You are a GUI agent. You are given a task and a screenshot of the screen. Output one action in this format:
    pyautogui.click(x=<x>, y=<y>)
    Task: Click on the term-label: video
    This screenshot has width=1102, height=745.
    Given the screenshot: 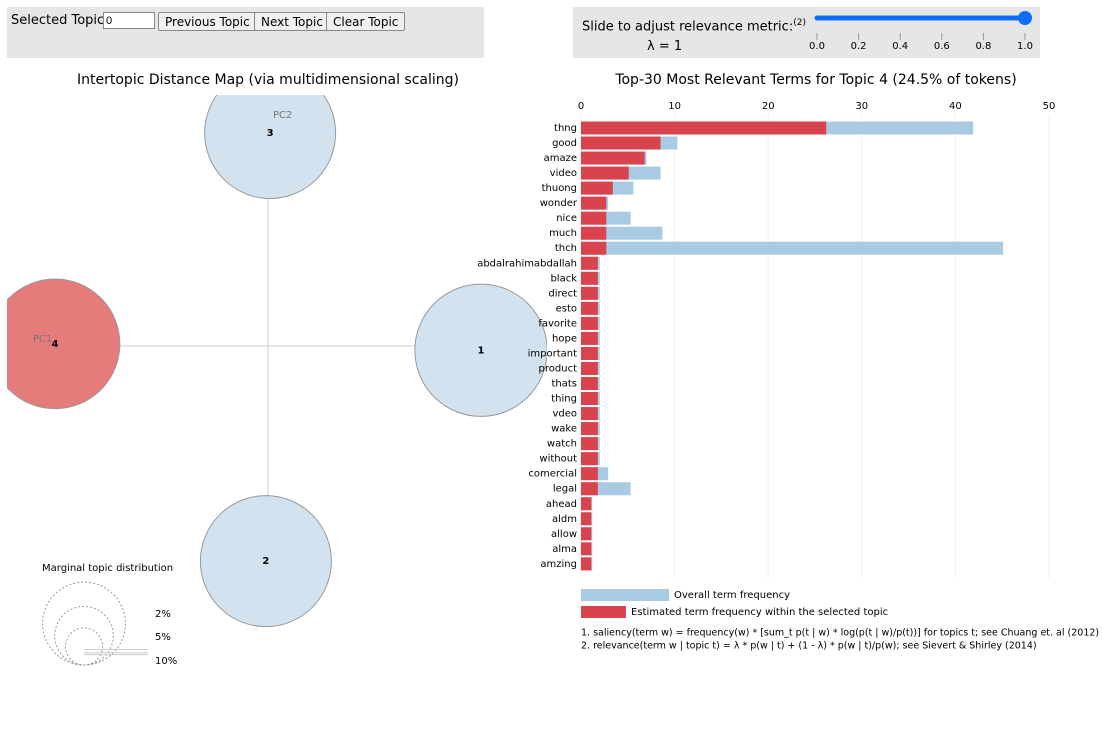 What is the action you would take?
    pyautogui.click(x=563, y=173)
    